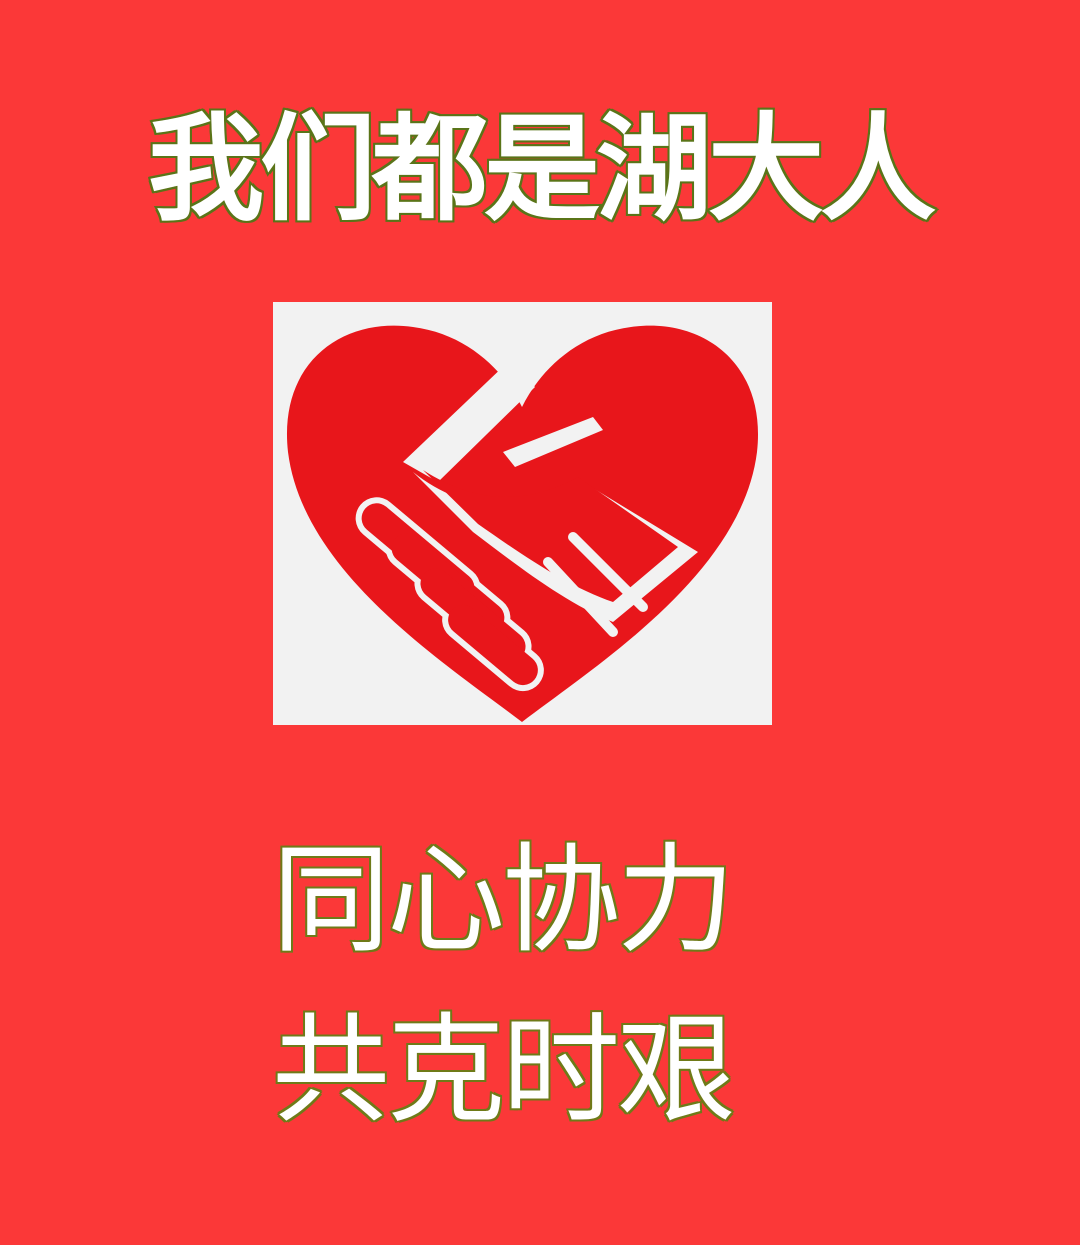 This screenshot has width=1080, height=1245. Describe the element at coordinates (522, 523) in the screenshot. I see `heart-handshake-icon` at that location.